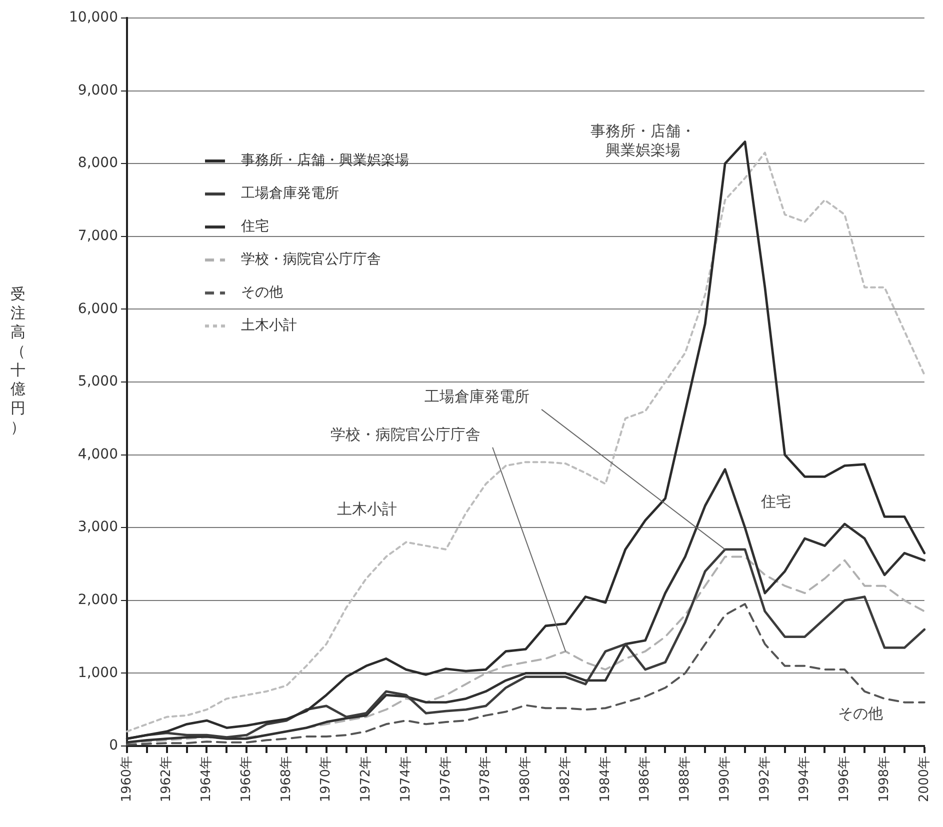 The width and height of the screenshot is (943, 827). Describe the element at coordinates (764, 779) in the screenshot. I see `x-tick-label: 1992年` at that location.